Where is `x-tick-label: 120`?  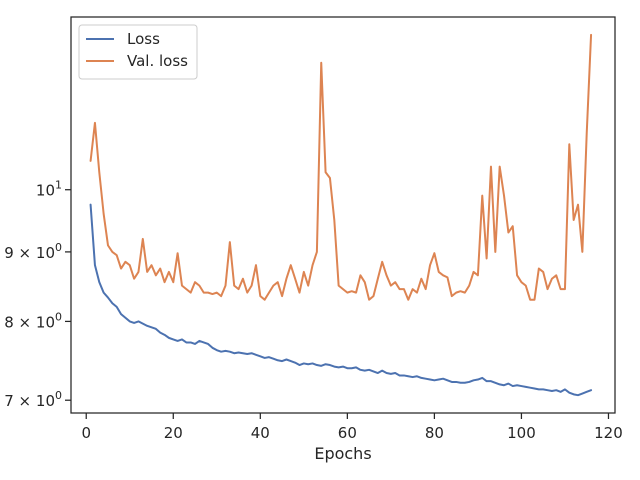
x-tick-label: 120 is located at coordinates (608, 433).